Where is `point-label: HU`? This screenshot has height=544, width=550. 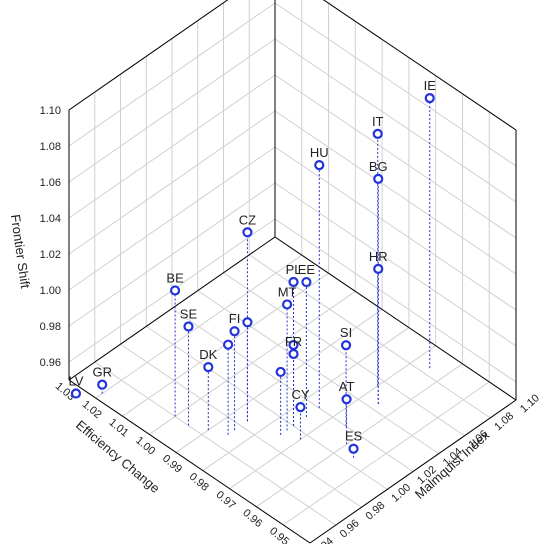
point-label: HU is located at coordinates (319, 152).